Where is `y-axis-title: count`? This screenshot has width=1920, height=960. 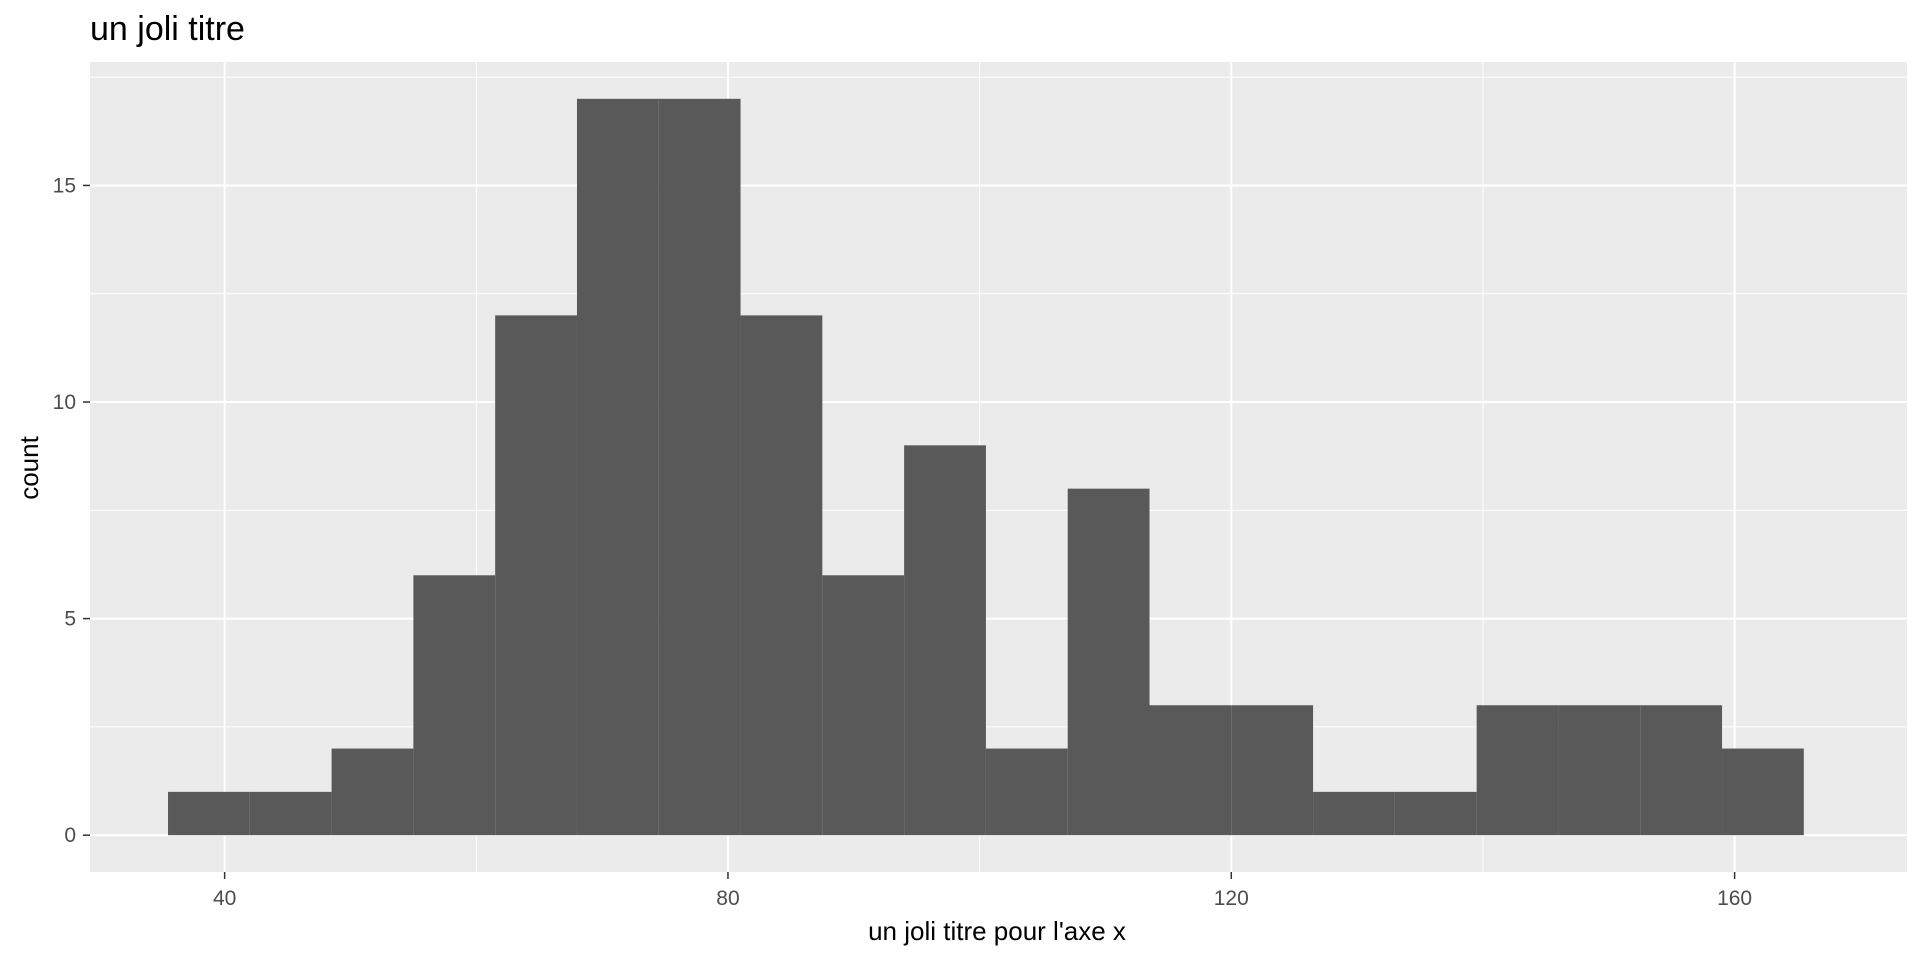
y-axis-title: count is located at coordinates (29, 467).